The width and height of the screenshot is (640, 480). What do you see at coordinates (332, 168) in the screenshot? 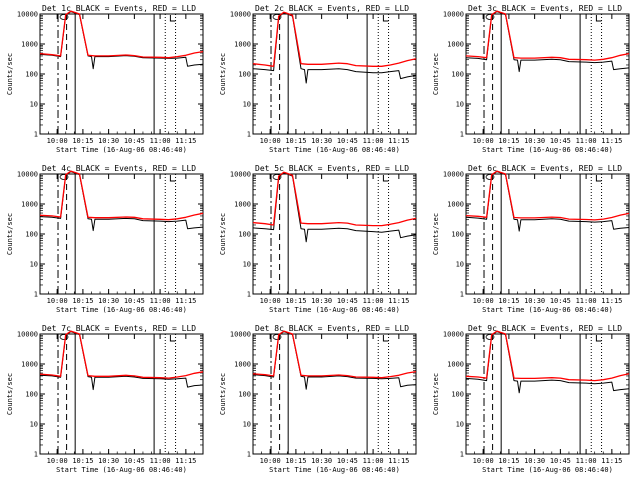
I see `panel-title: Det 5c BLACK = Events, RED = LLD` at bounding box center [332, 168].